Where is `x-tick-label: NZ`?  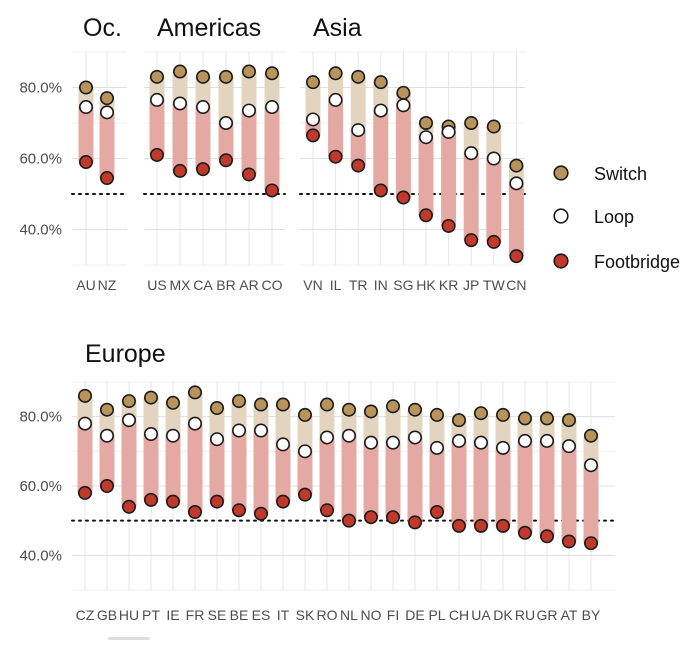
x-tick-label: NZ is located at coordinates (107, 285).